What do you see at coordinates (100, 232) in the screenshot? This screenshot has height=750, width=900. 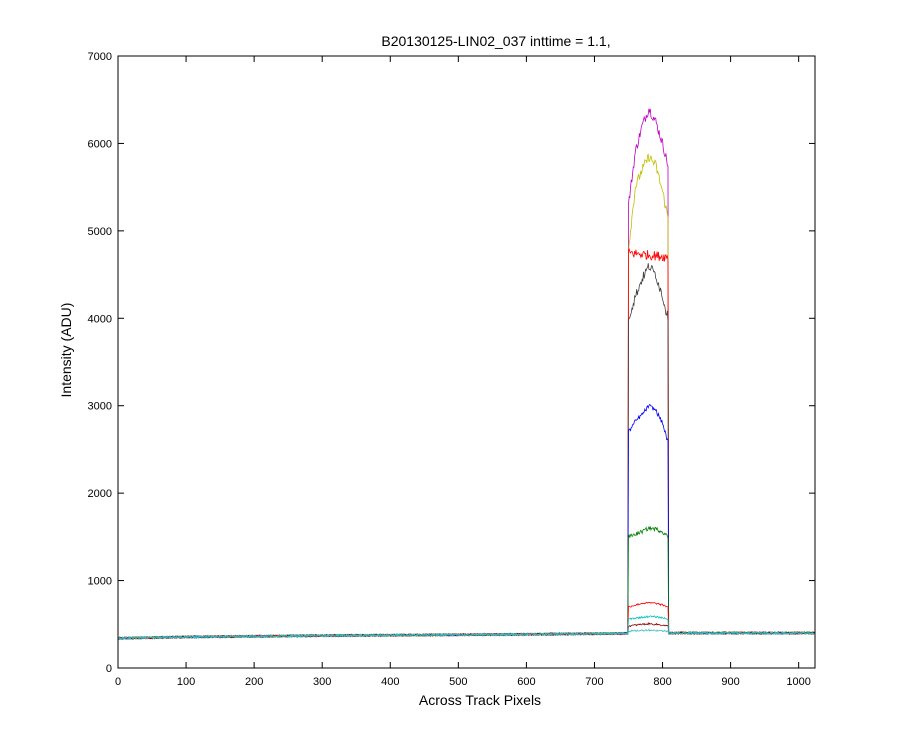 I see `y-tick-label: 5000` at bounding box center [100, 232].